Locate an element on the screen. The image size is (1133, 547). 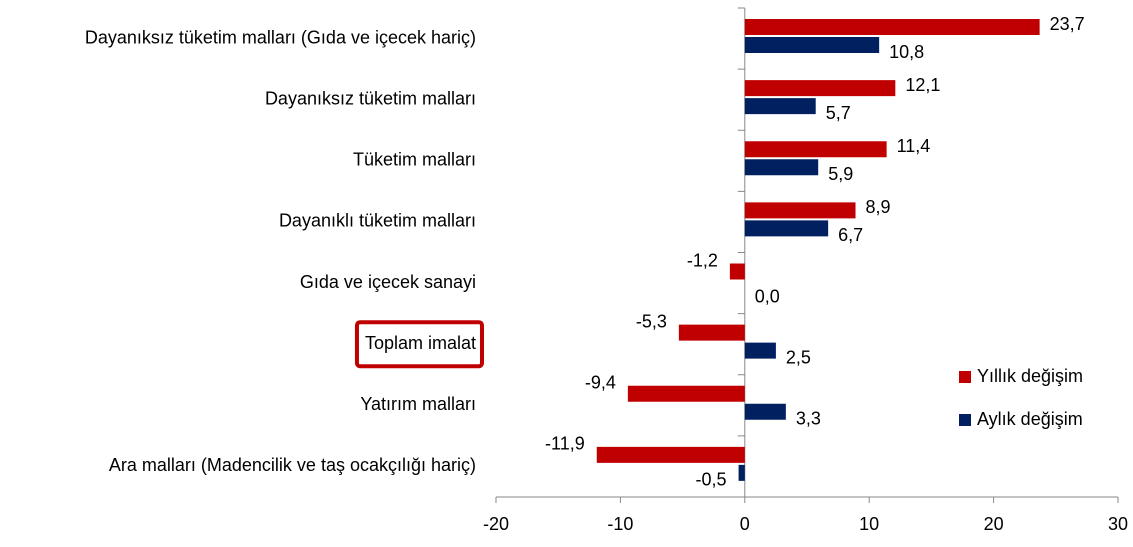
category-label: Toplam imalat is located at coordinates (420, 343).